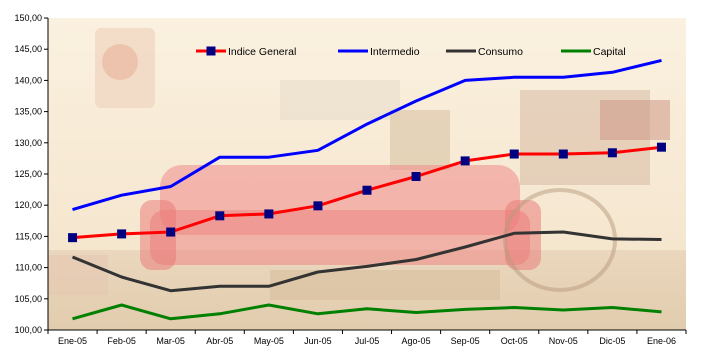  I want to click on x-tick-label: Oct-05, so click(514, 341).